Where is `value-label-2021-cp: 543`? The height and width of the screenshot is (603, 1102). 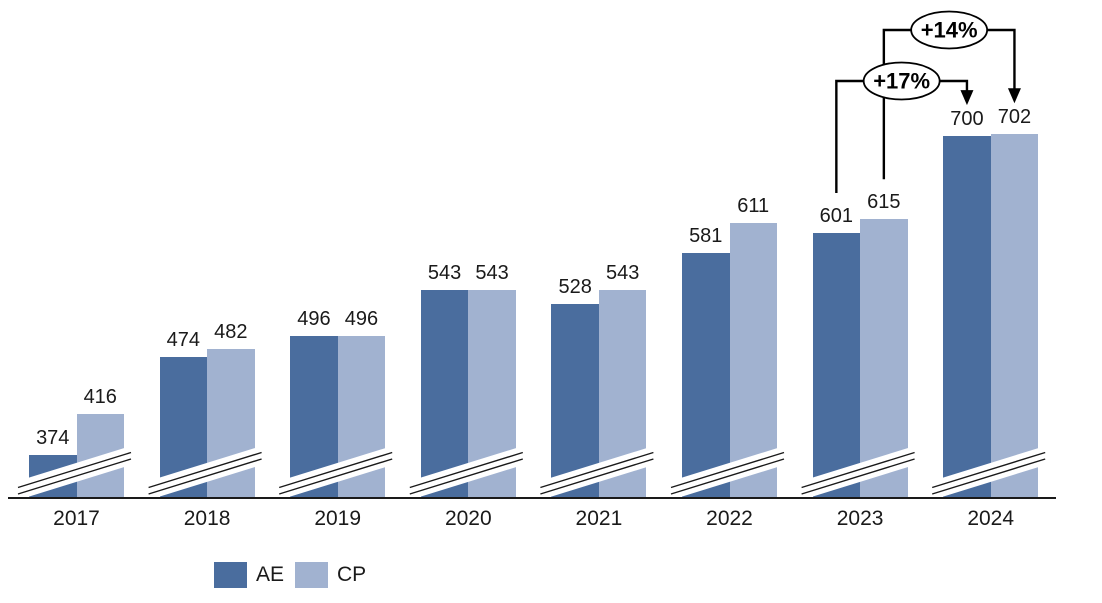 value-label-2021-cp: 543 is located at coordinates (622, 272).